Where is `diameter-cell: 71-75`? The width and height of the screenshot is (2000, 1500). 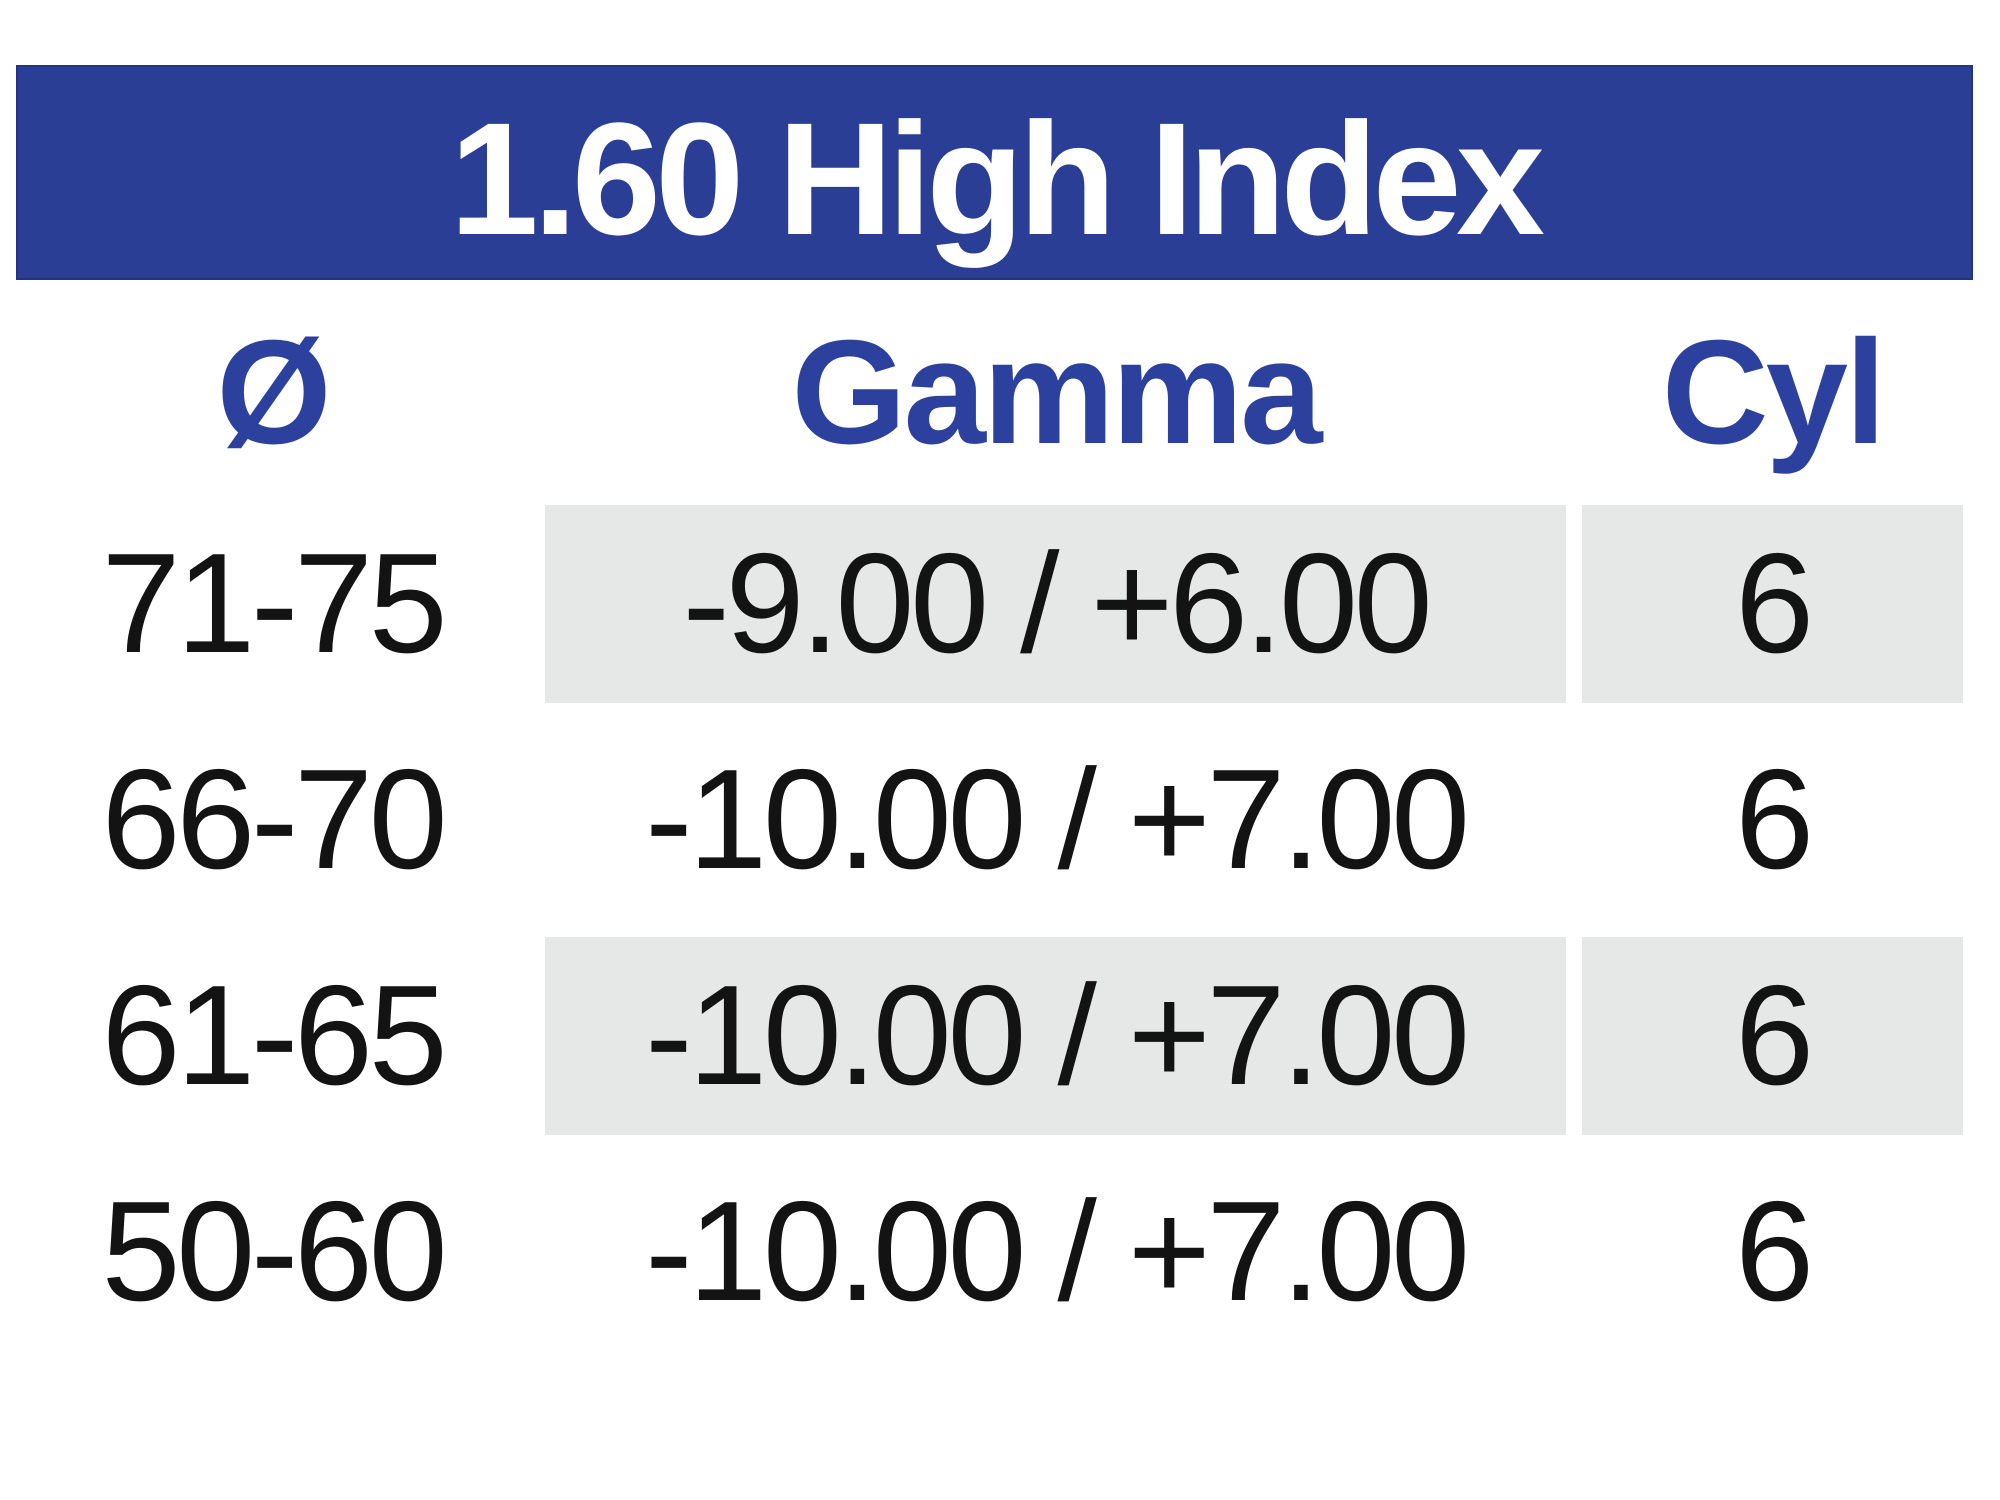
diameter-cell: 71-75 is located at coordinates (274, 603).